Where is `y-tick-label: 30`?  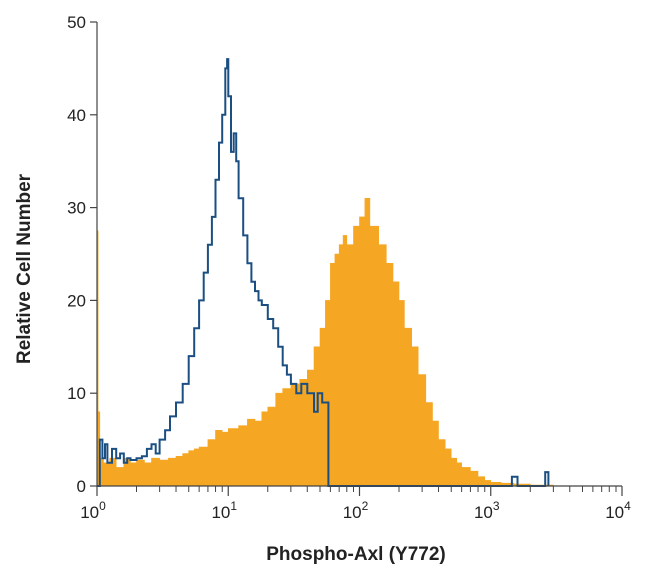 y-tick-label: 30 is located at coordinates (76, 208).